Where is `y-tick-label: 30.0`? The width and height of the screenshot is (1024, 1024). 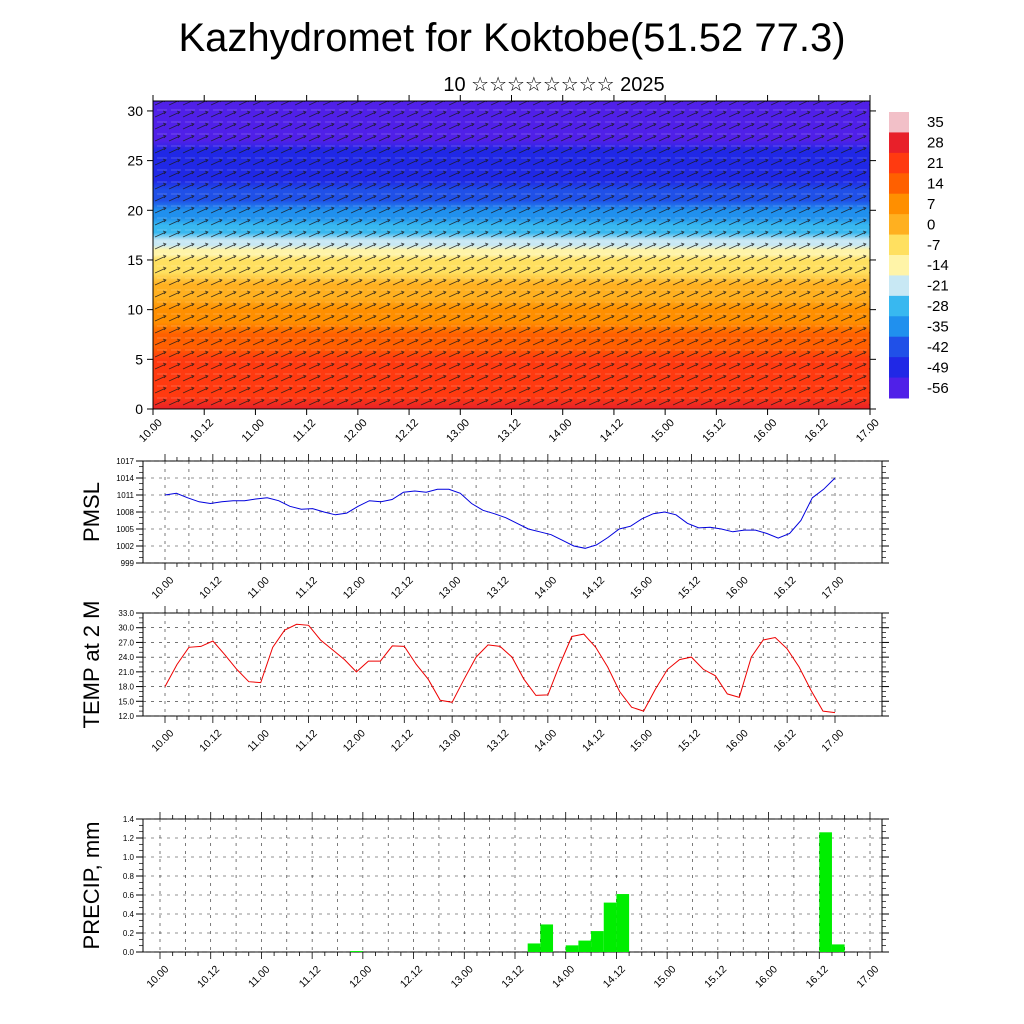
y-tick-label: 30.0 is located at coordinates (126, 628).